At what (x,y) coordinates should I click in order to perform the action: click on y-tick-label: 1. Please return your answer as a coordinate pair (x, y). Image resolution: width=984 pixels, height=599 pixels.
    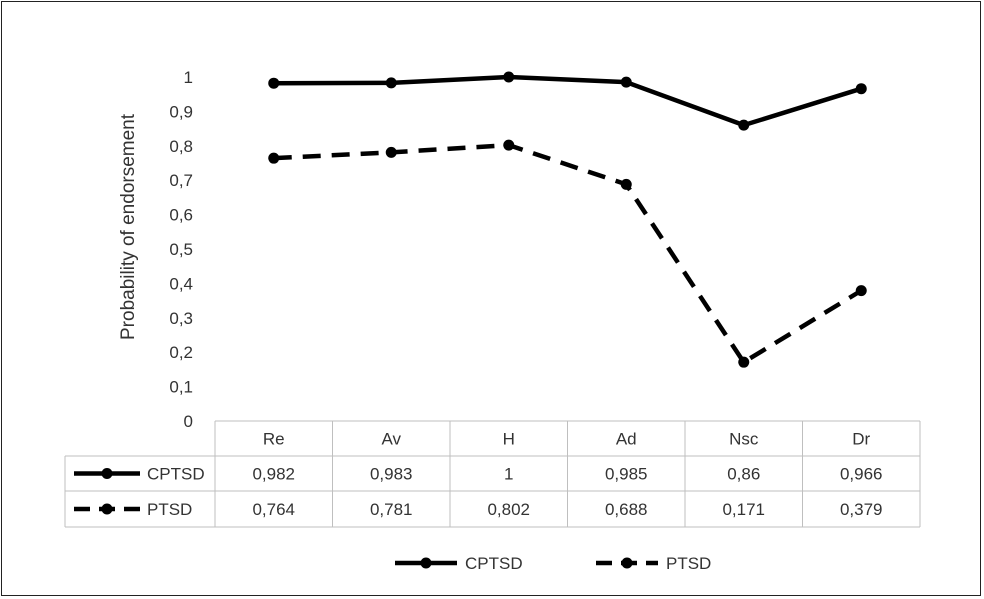
    Looking at the image, I should click on (188, 77).